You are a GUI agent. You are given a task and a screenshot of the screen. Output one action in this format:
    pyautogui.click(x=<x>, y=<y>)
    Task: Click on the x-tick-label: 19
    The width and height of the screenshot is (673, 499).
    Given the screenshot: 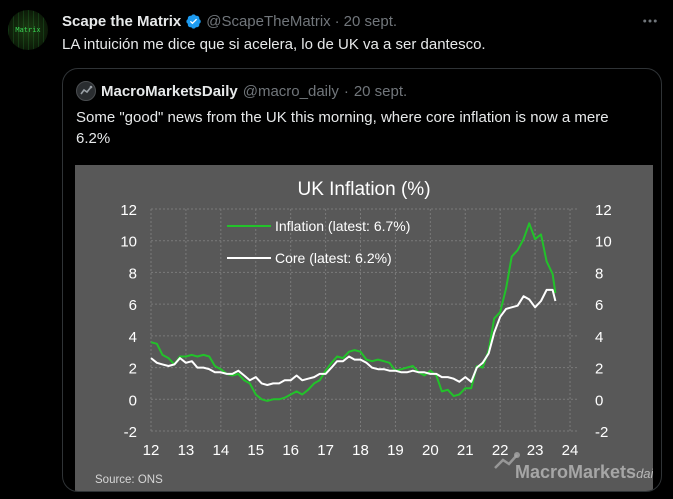 What is the action you would take?
    pyautogui.click(x=395, y=450)
    